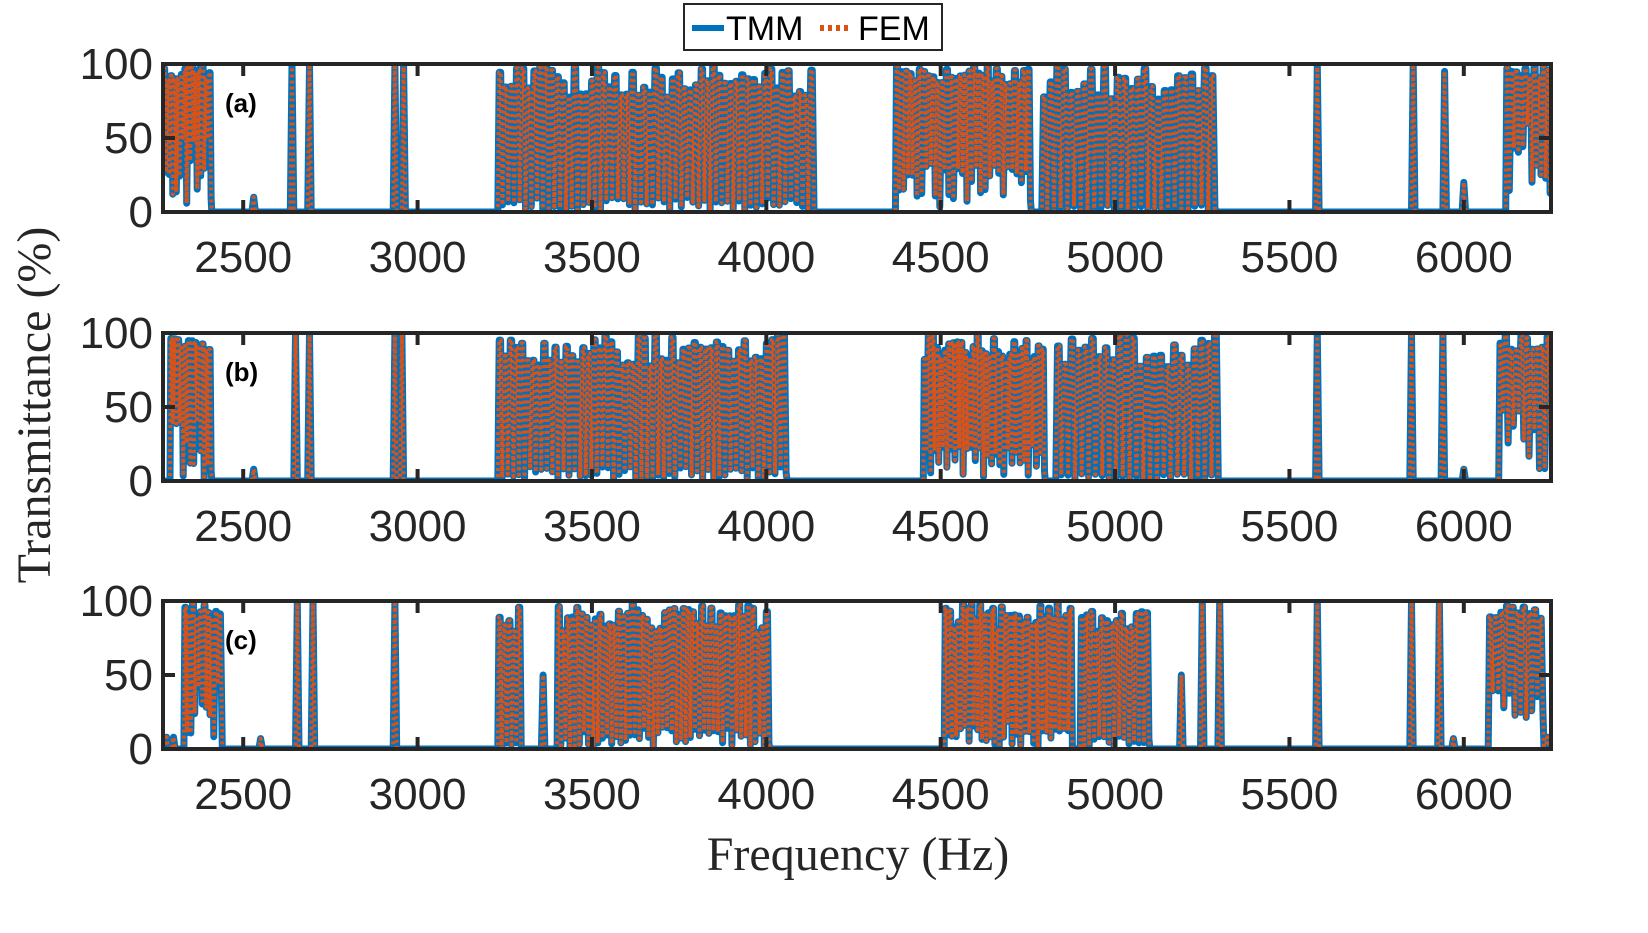 The width and height of the screenshot is (1648, 933). I want to click on panel-label: (c), so click(241, 640).